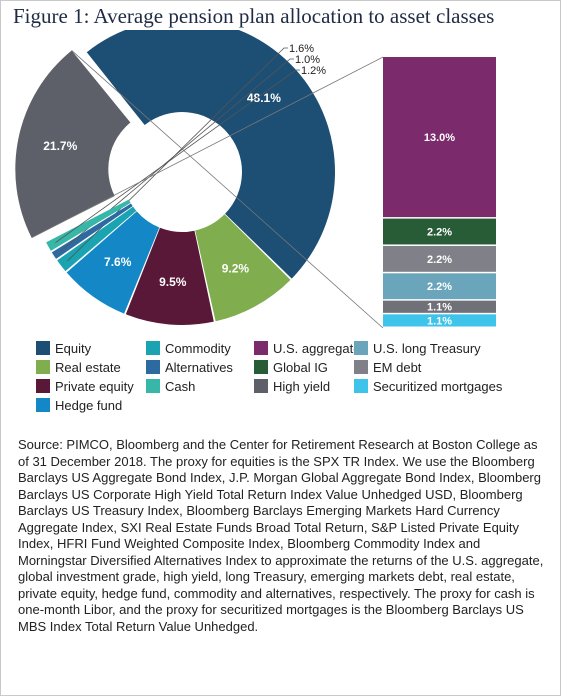 The height and width of the screenshot is (696, 561). I want to click on legend-item-u-s-long-treasury: U.S. long Treasury, so click(417, 348).